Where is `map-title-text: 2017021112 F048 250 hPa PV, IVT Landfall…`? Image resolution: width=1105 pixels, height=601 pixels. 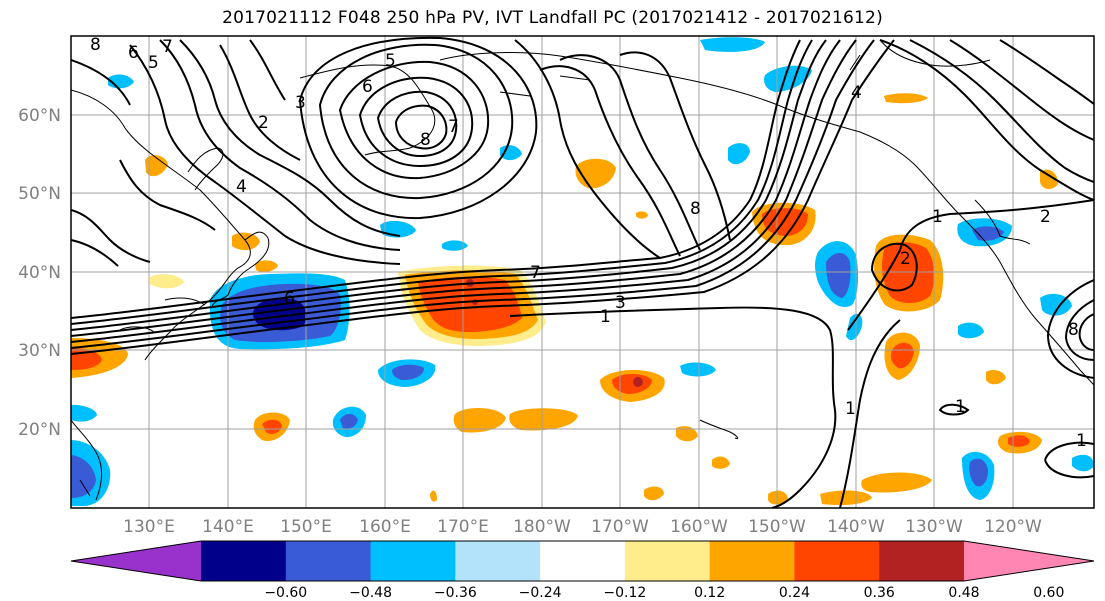 map-title-text: 2017021112 F048 250 hPa PV, IVT Landfall… is located at coordinates (552, 18).